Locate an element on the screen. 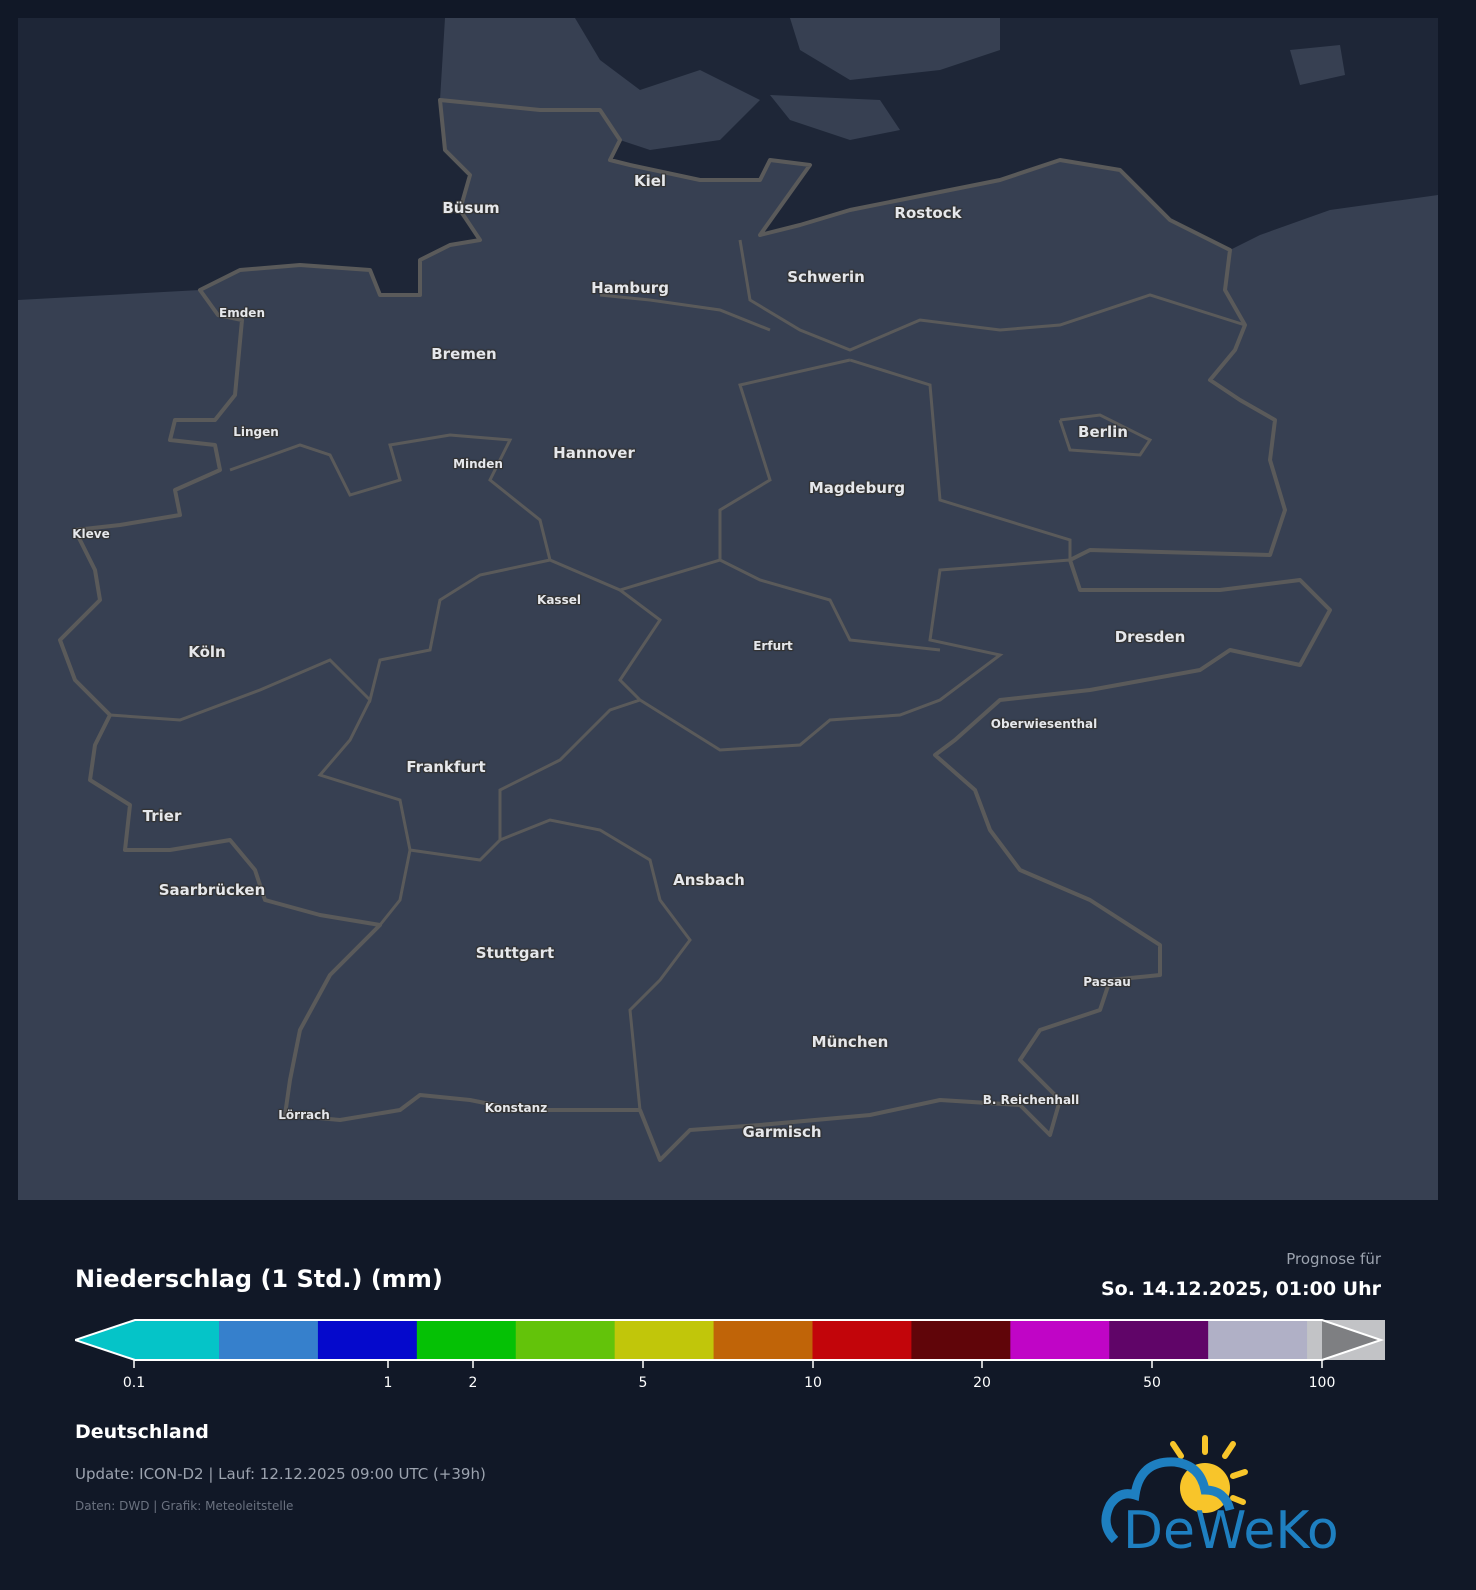 This screenshot has height=1590, width=1476. tick-label: 2 is located at coordinates (473, 1383).